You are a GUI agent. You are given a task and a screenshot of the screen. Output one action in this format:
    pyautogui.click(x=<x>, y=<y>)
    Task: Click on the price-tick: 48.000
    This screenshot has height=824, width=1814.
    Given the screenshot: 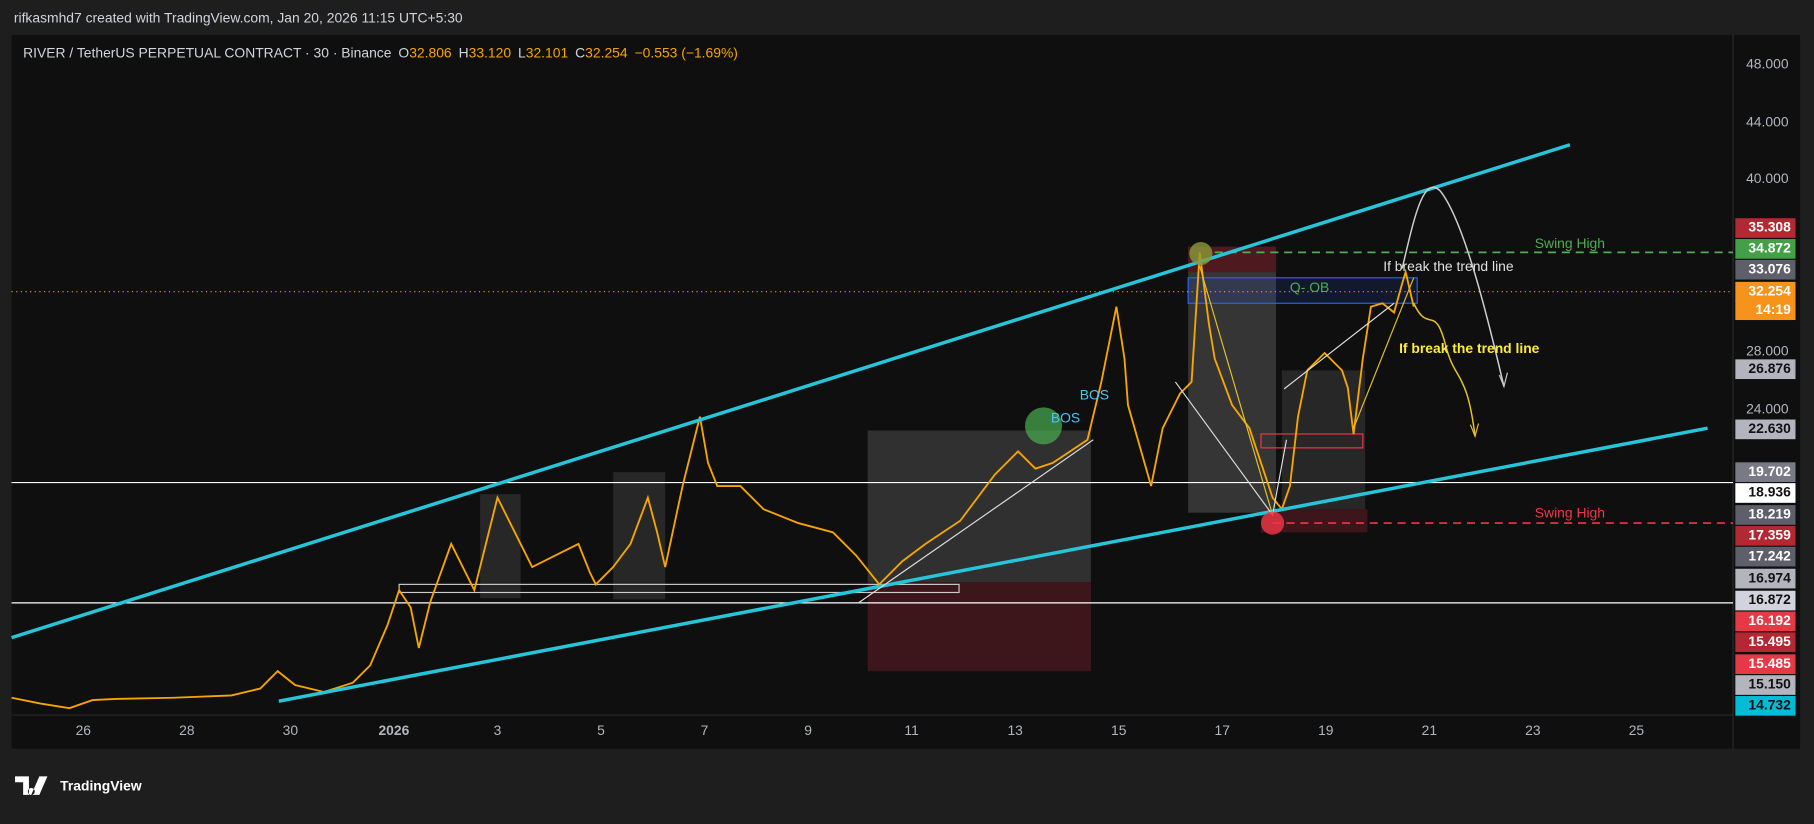 What is the action you would take?
    pyautogui.click(x=1767, y=64)
    